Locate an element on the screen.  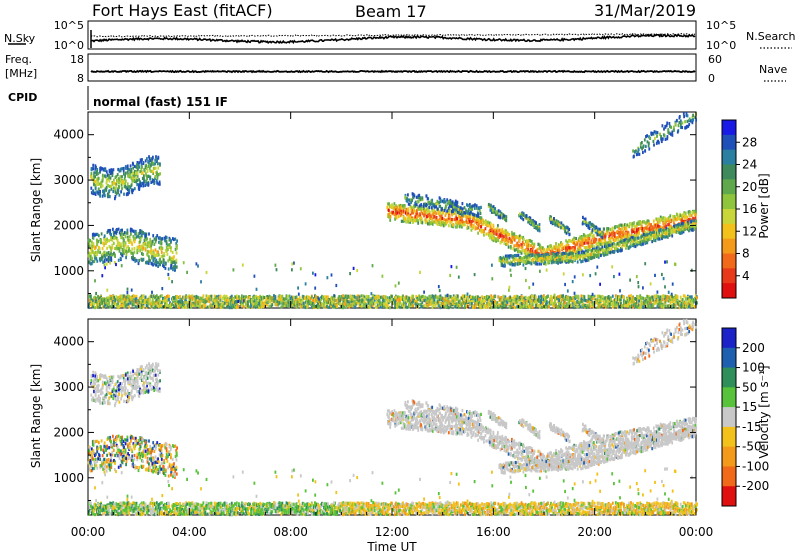
freq-traces is located at coordinates (393, 71).